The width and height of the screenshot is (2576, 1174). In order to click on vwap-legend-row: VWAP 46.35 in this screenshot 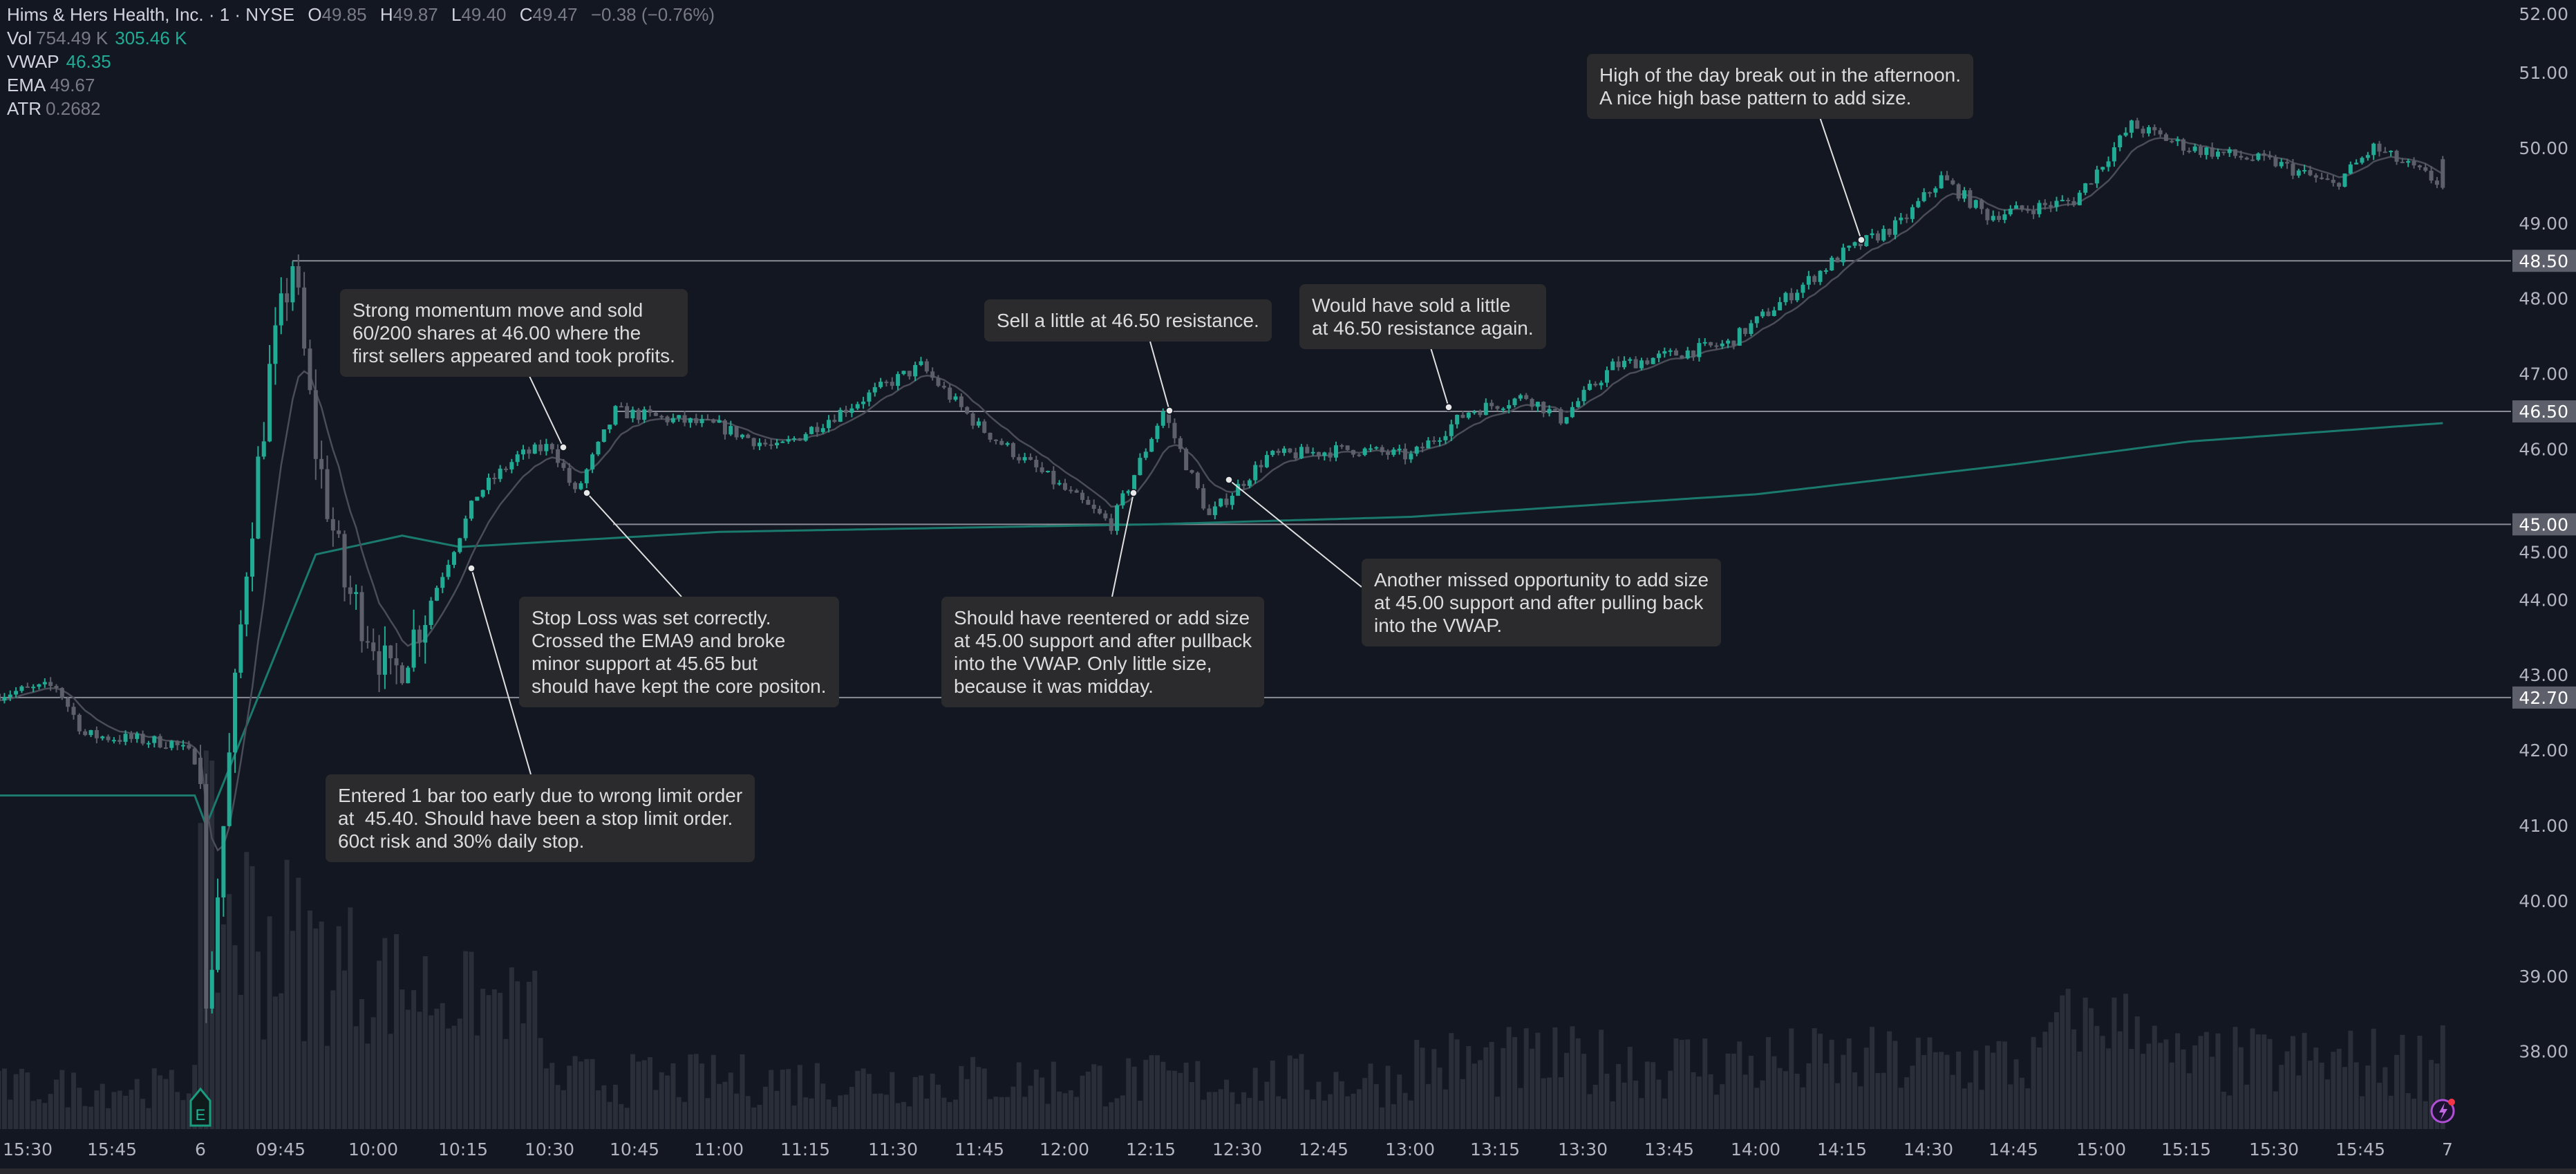, I will do `click(361, 61)`.